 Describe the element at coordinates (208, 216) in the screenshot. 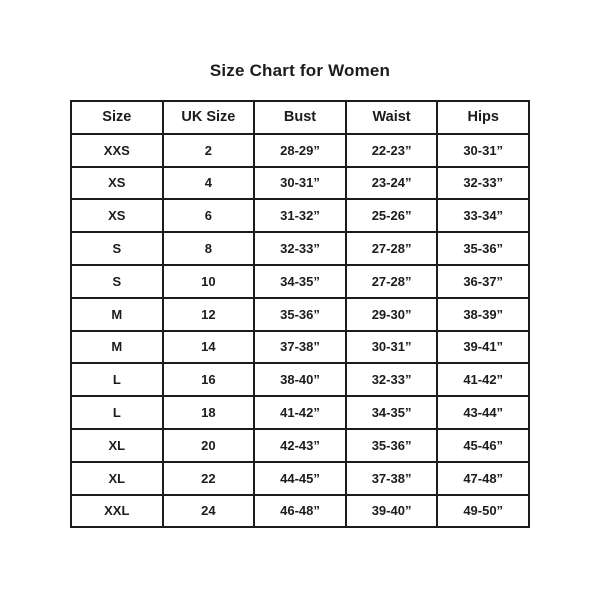

I see `cell-uk-size: 6` at that location.